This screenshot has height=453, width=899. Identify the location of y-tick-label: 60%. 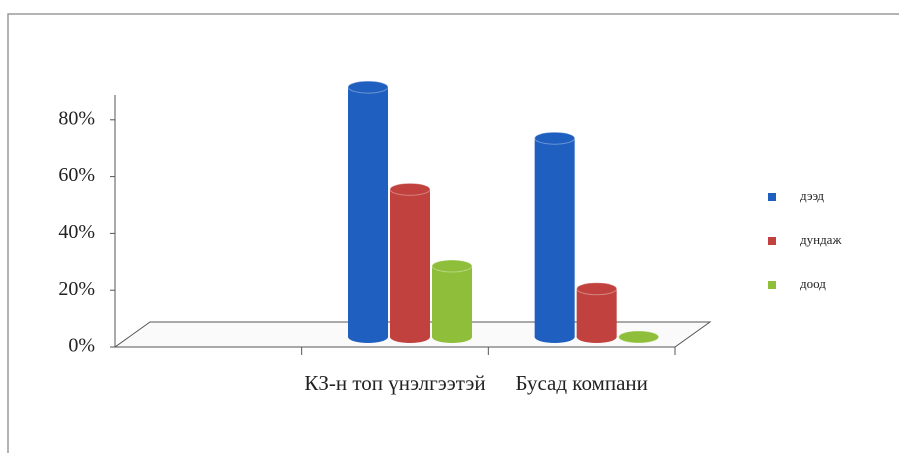
(76, 175).